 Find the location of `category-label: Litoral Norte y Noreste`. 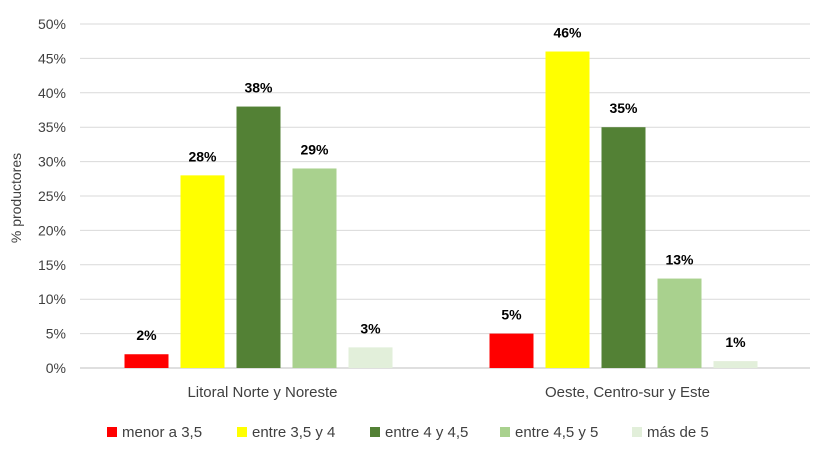

category-label: Litoral Norte y Noreste is located at coordinates (262, 392).